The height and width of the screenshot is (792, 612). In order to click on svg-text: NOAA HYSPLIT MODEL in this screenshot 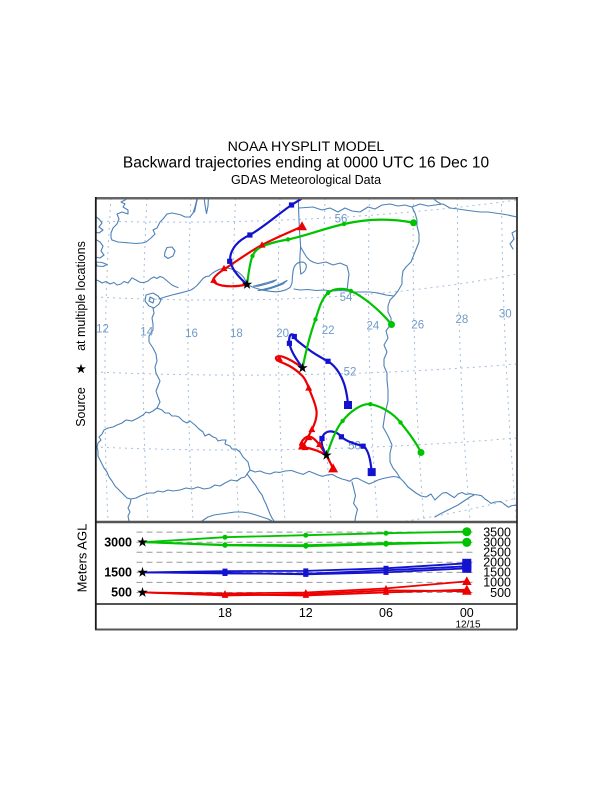, I will do `click(306, 147)`.